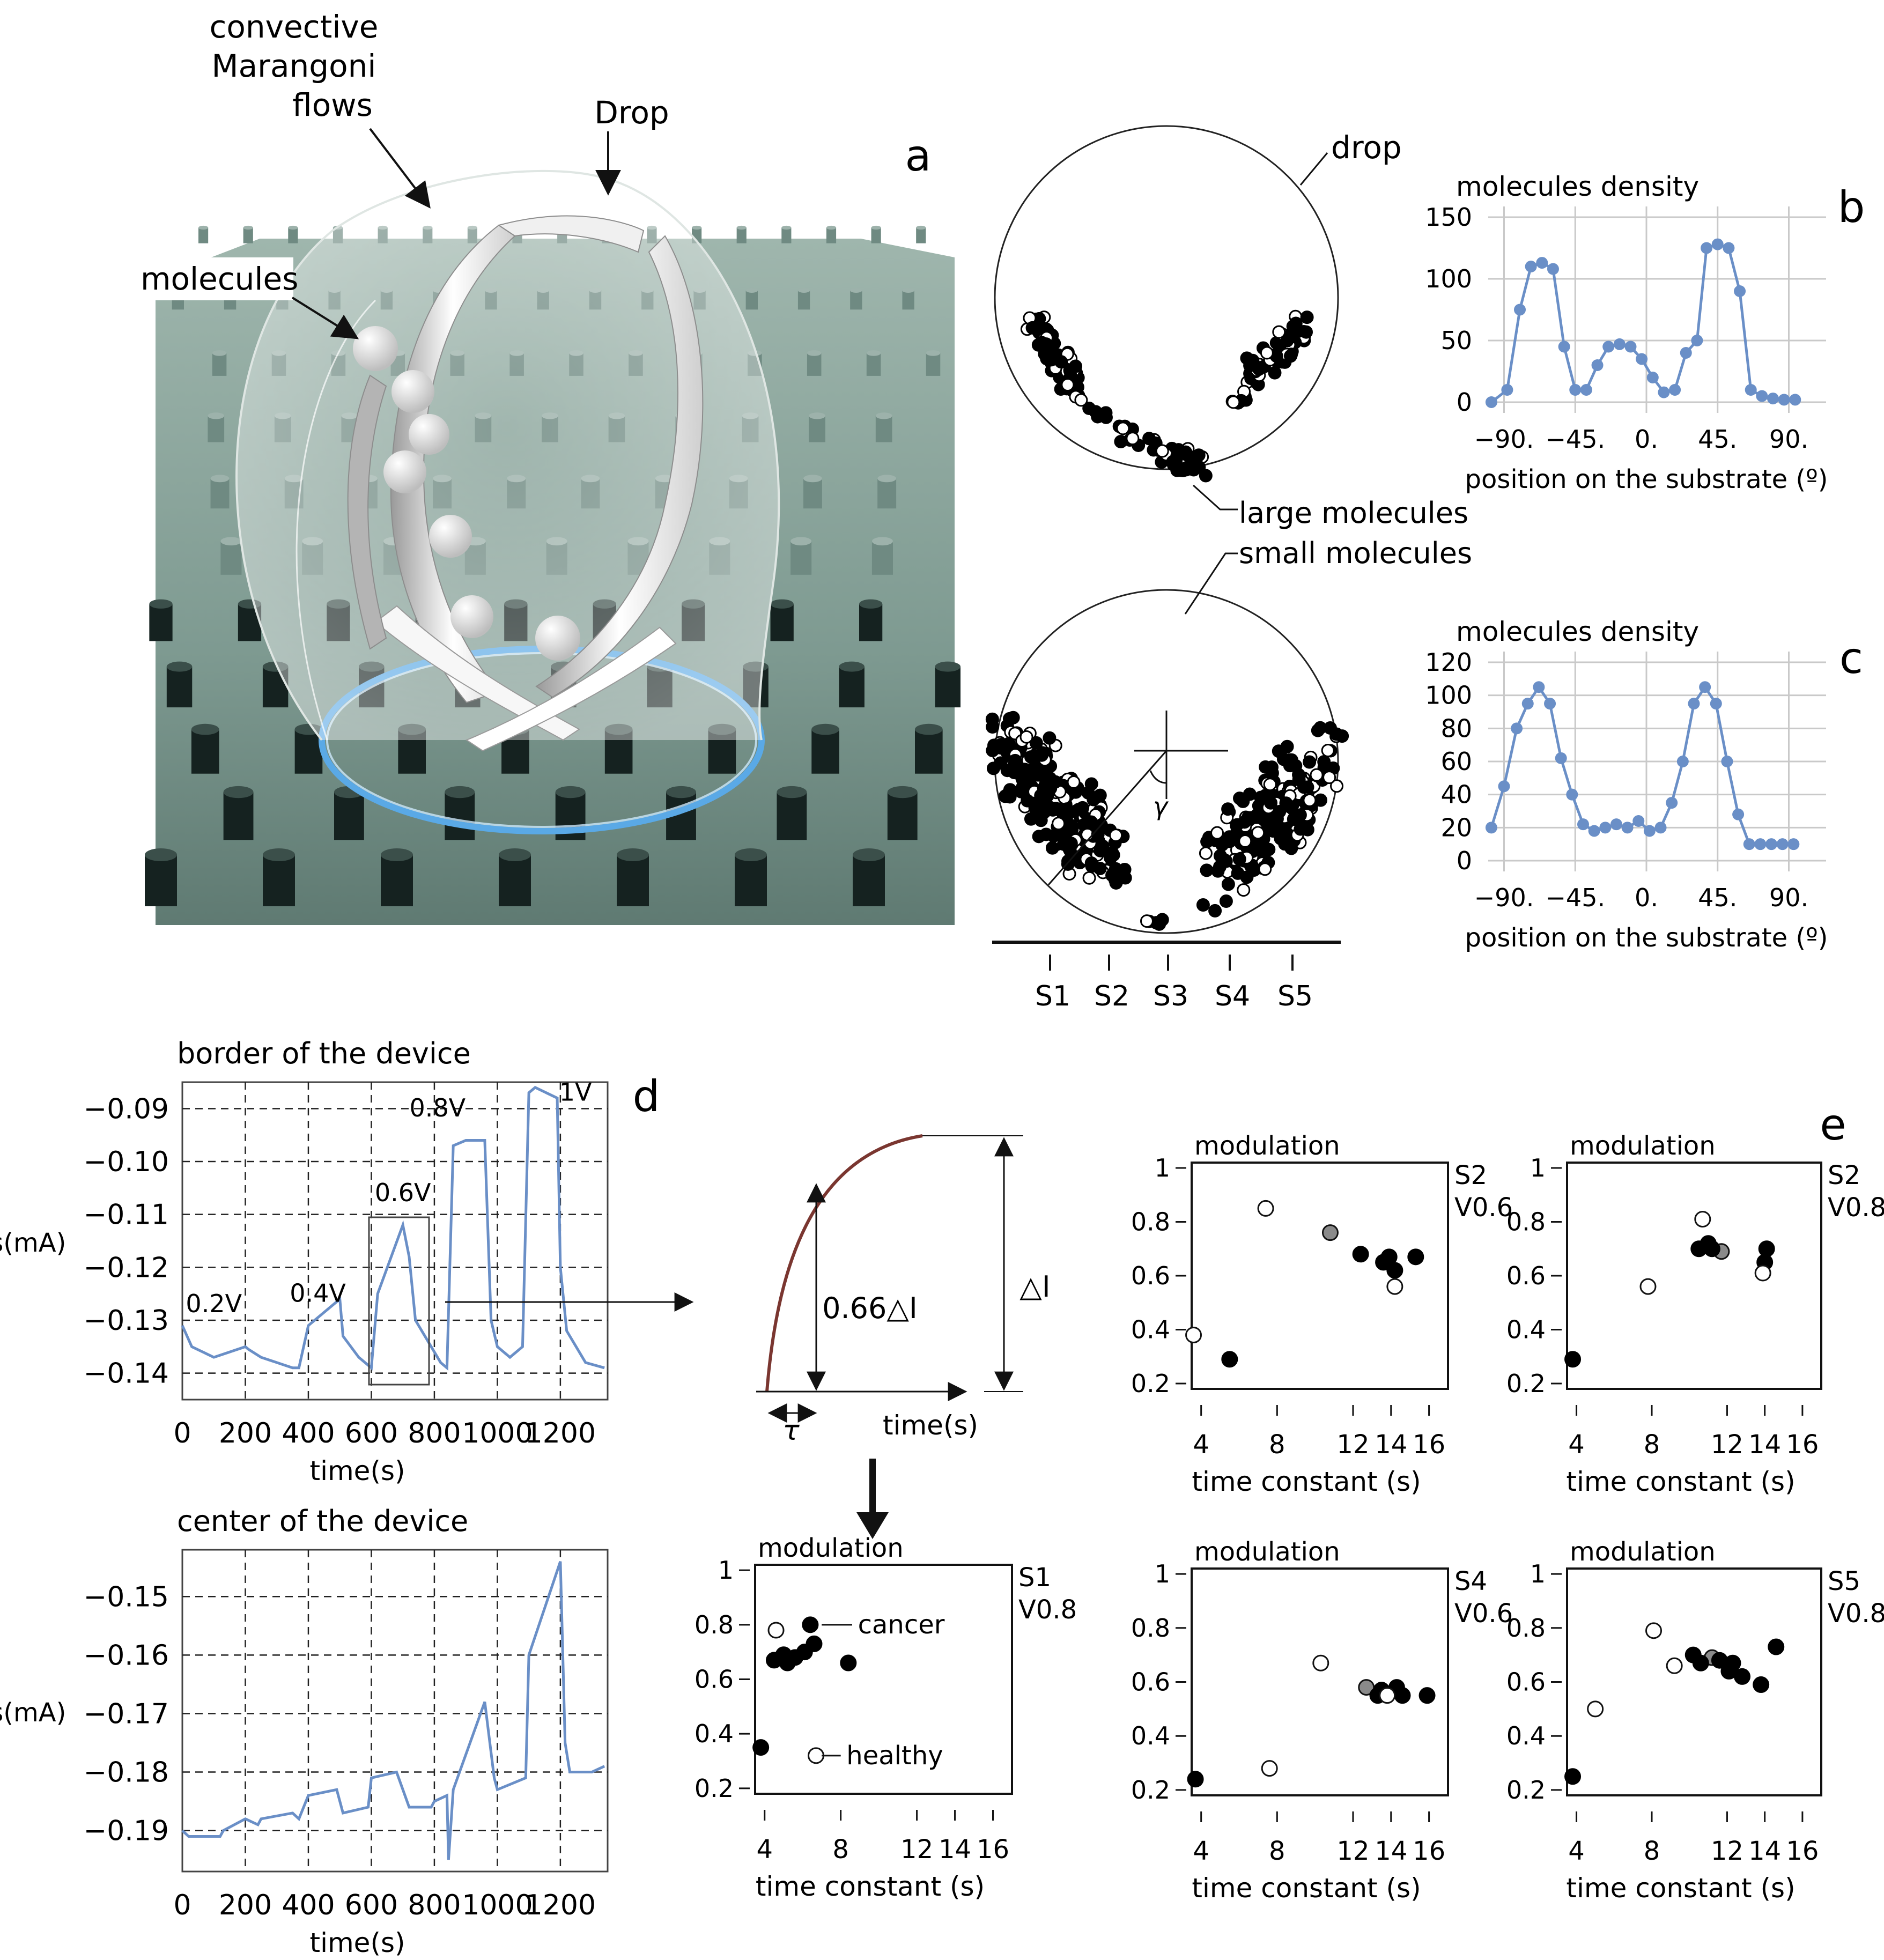  I want to click on x-tick-label: 16, so click(1429, 1445).